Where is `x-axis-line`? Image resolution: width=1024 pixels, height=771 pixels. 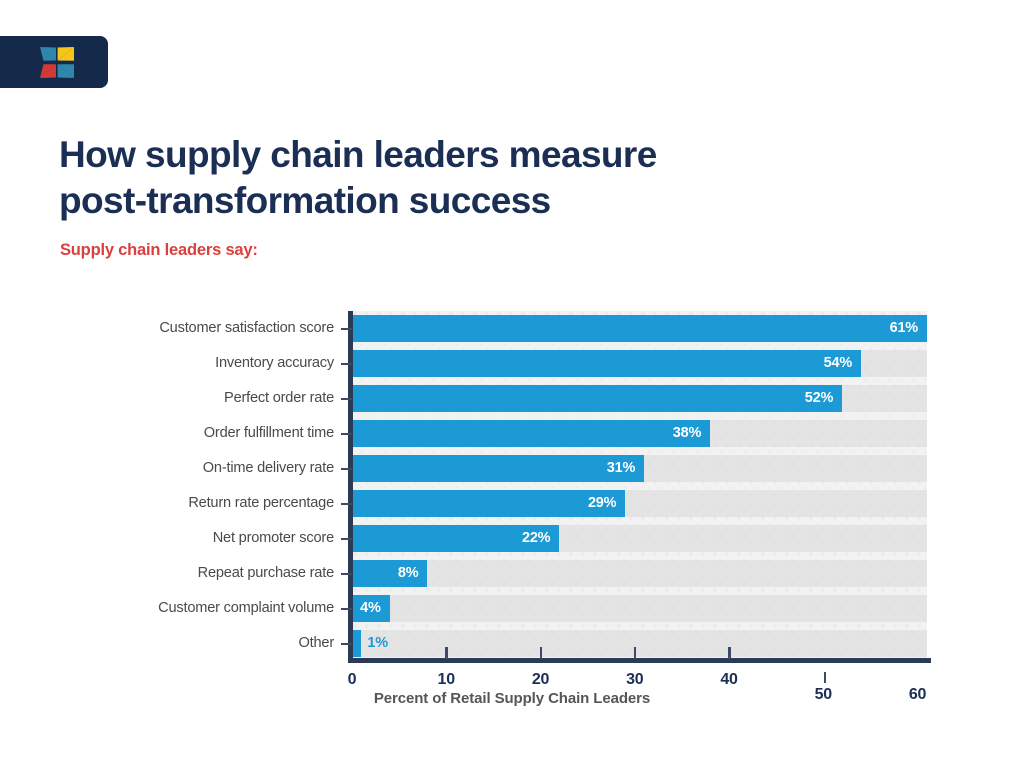 x-axis-line is located at coordinates (639, 660).